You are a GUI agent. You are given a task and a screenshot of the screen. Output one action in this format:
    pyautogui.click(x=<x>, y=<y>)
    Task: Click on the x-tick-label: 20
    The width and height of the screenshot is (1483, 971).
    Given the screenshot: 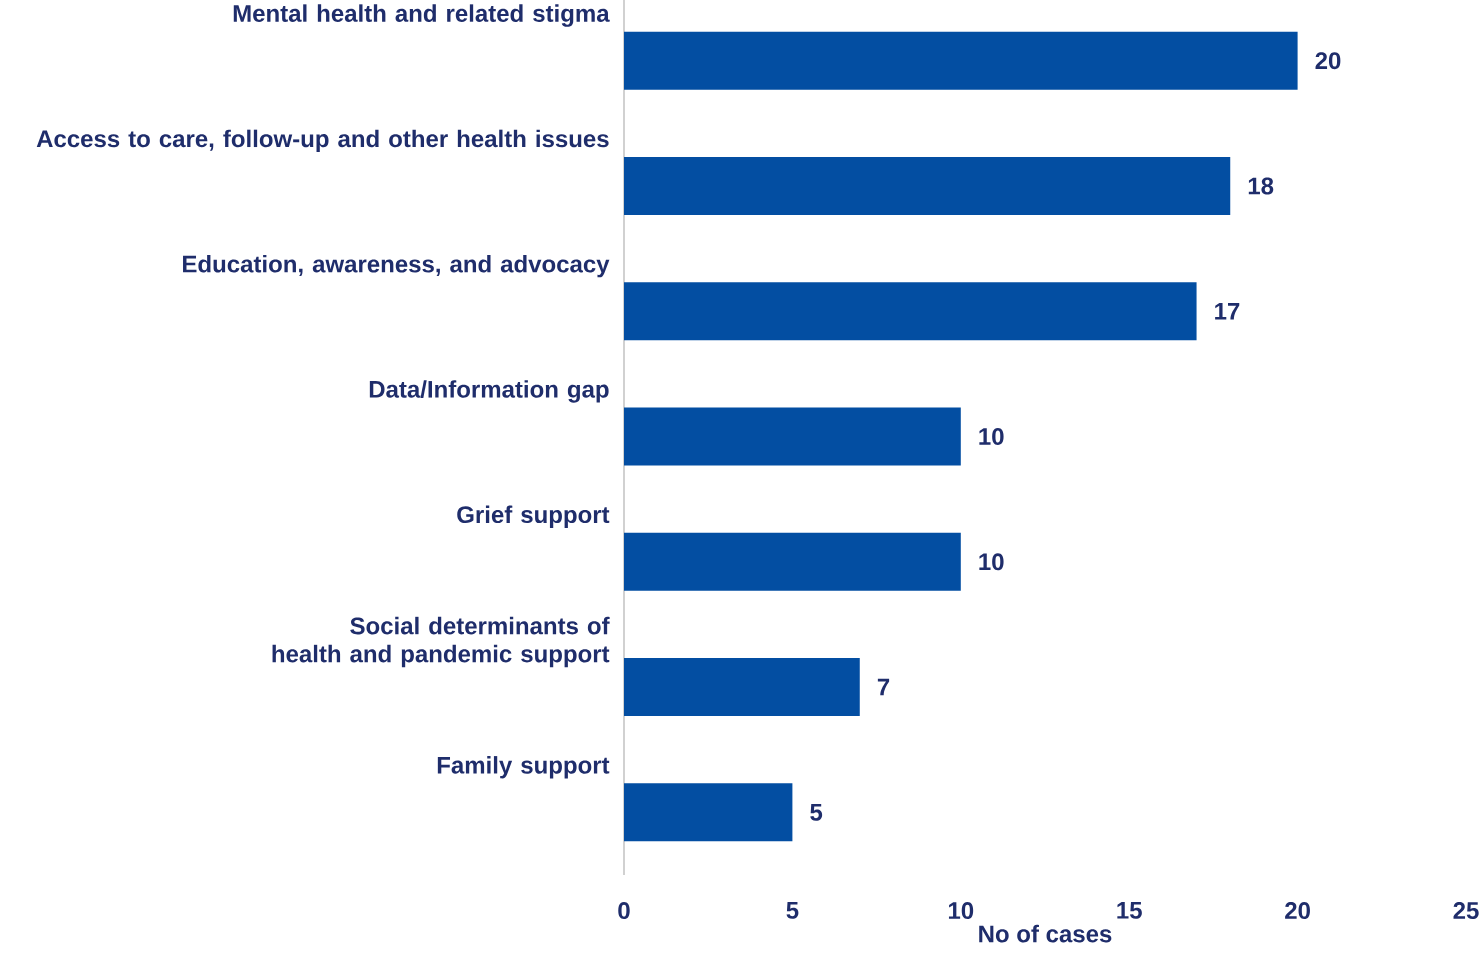 What is the action you would take?
    pyautogui.click(x=1297, y=911)
    